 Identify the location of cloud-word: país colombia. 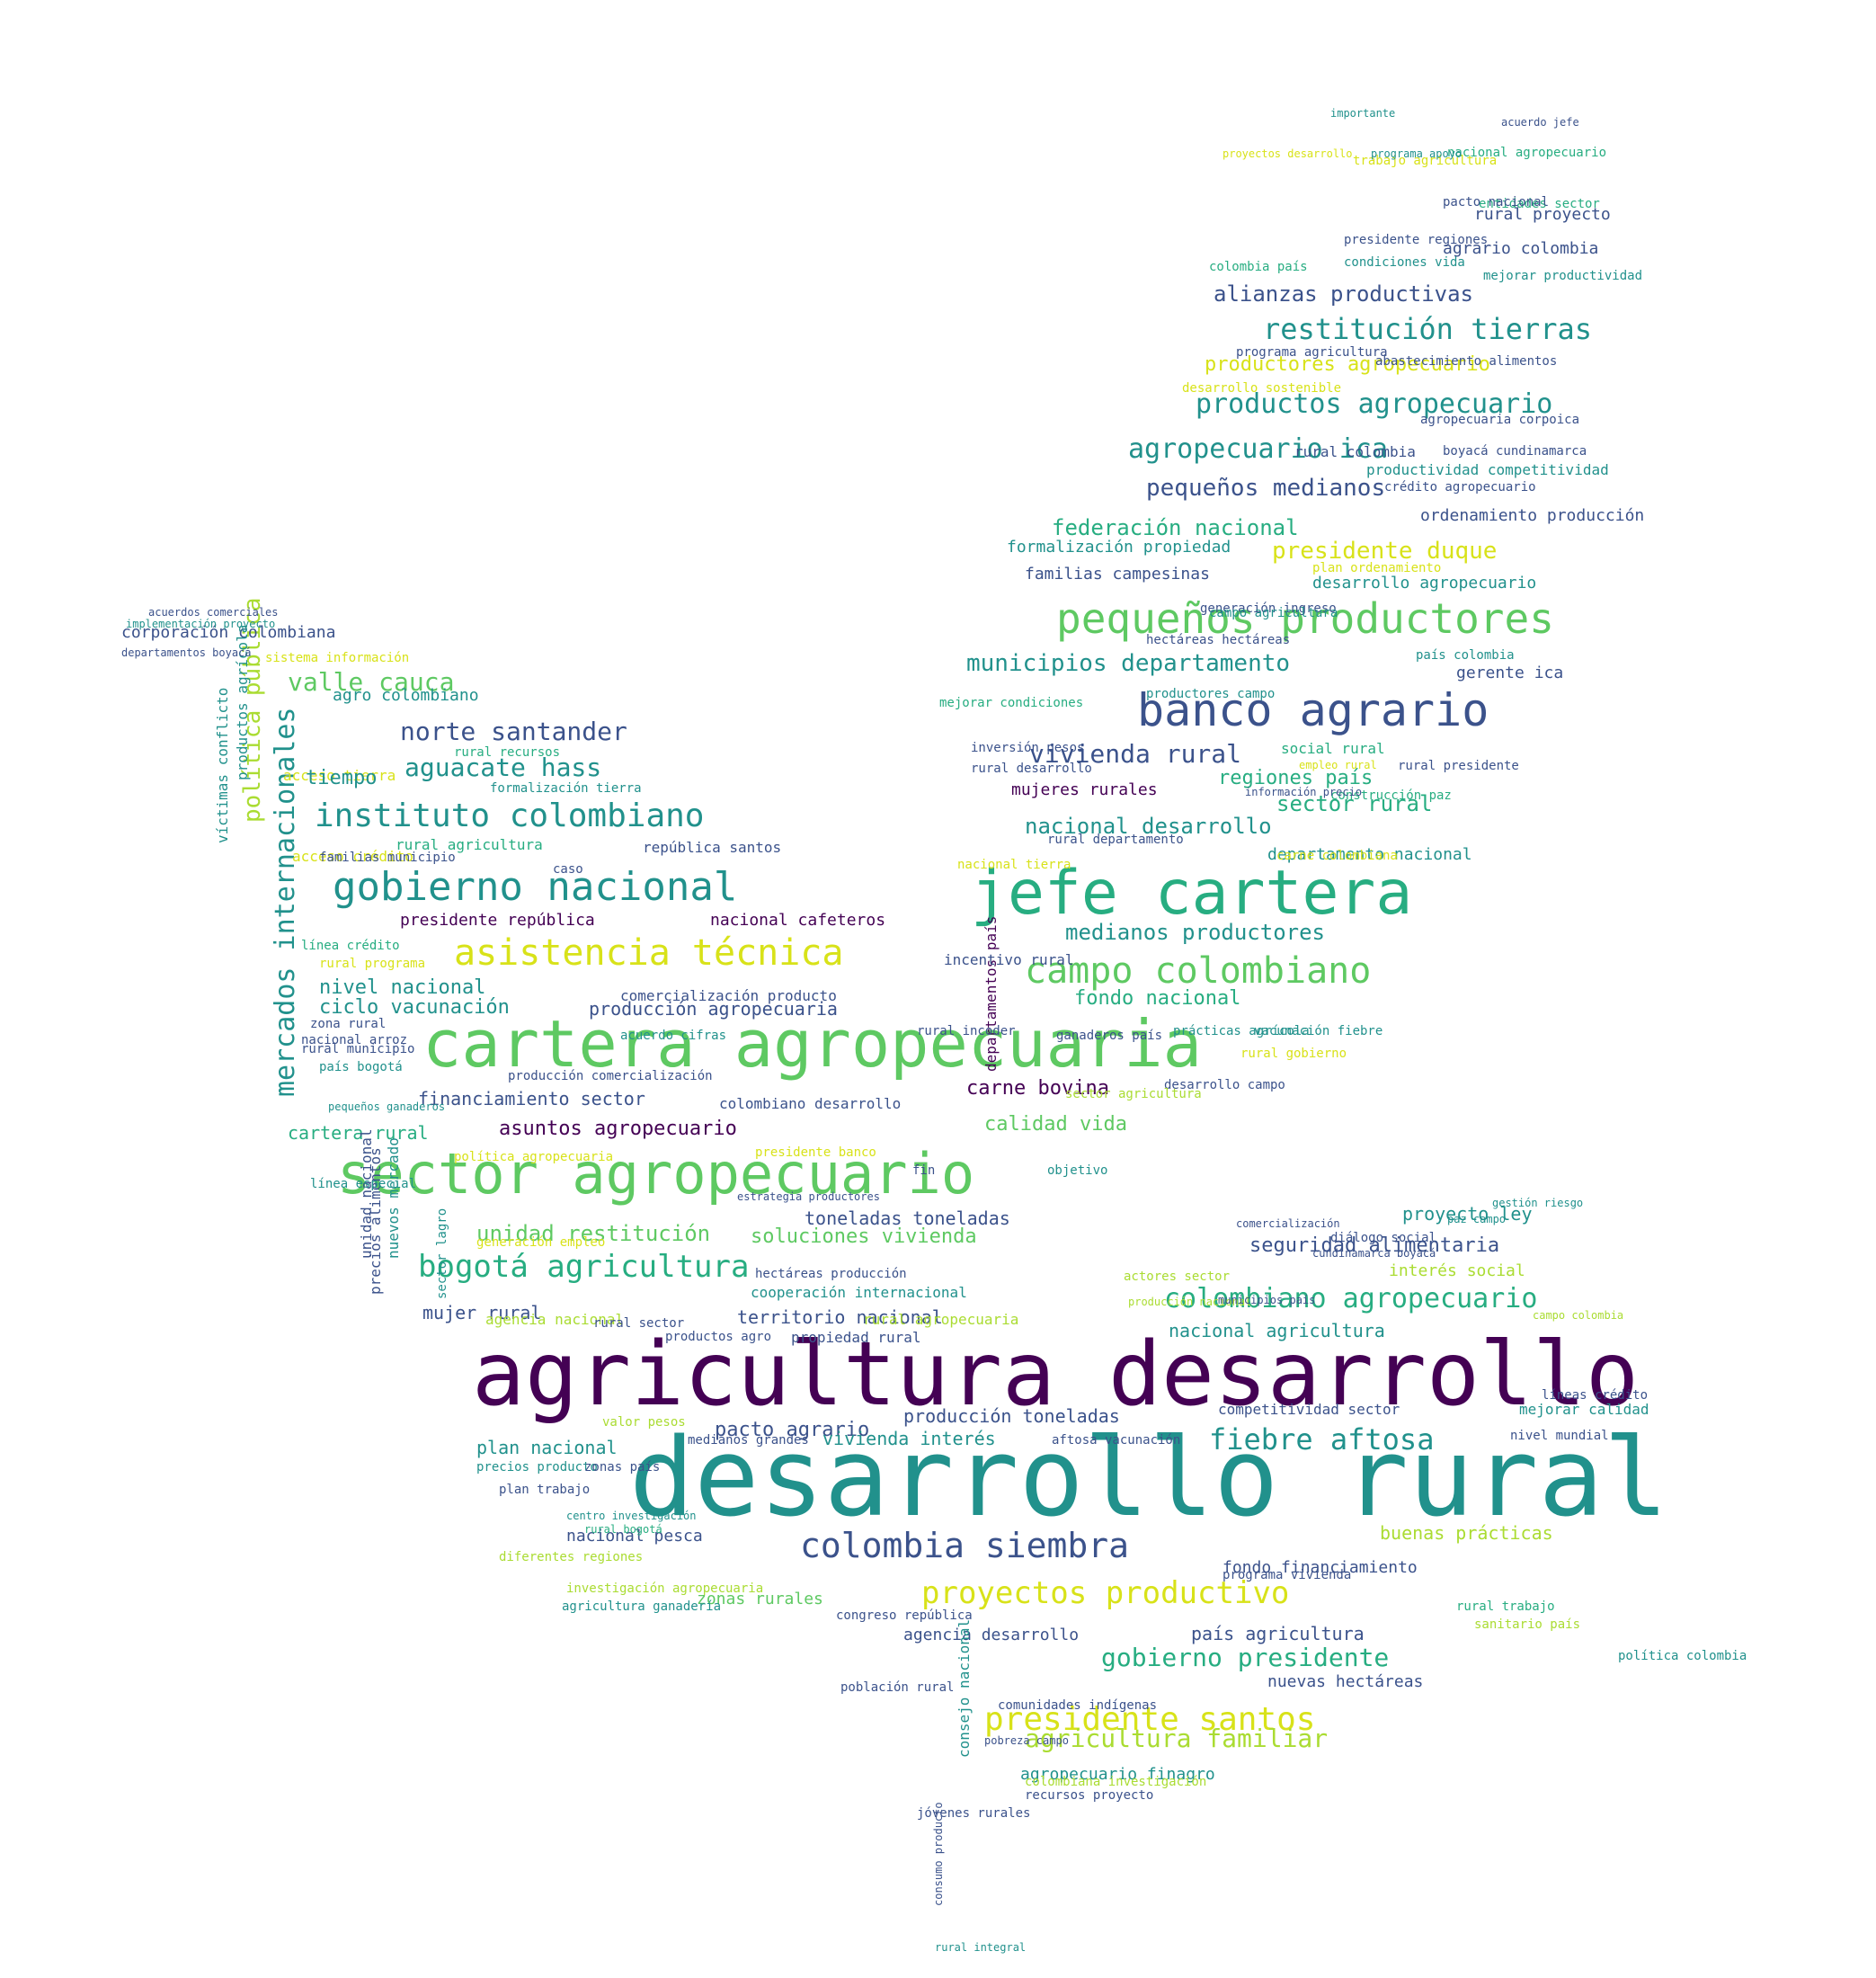
(1465, 655).